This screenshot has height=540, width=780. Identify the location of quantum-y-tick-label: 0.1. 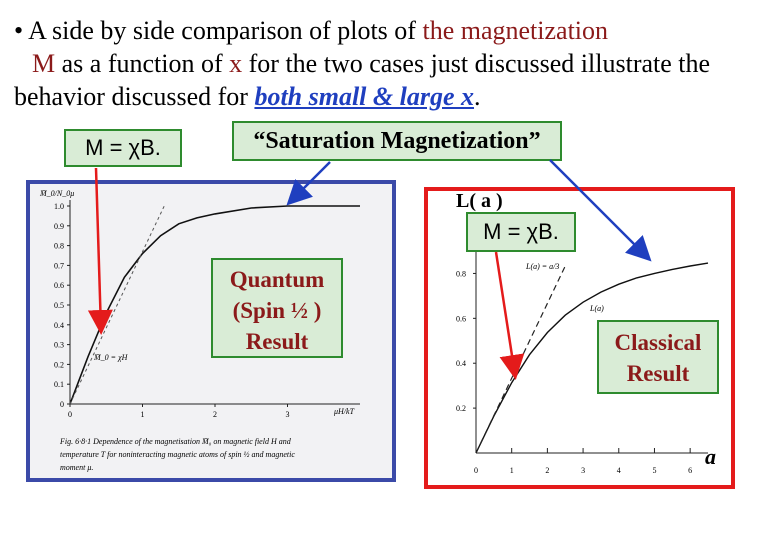
(59, 384).